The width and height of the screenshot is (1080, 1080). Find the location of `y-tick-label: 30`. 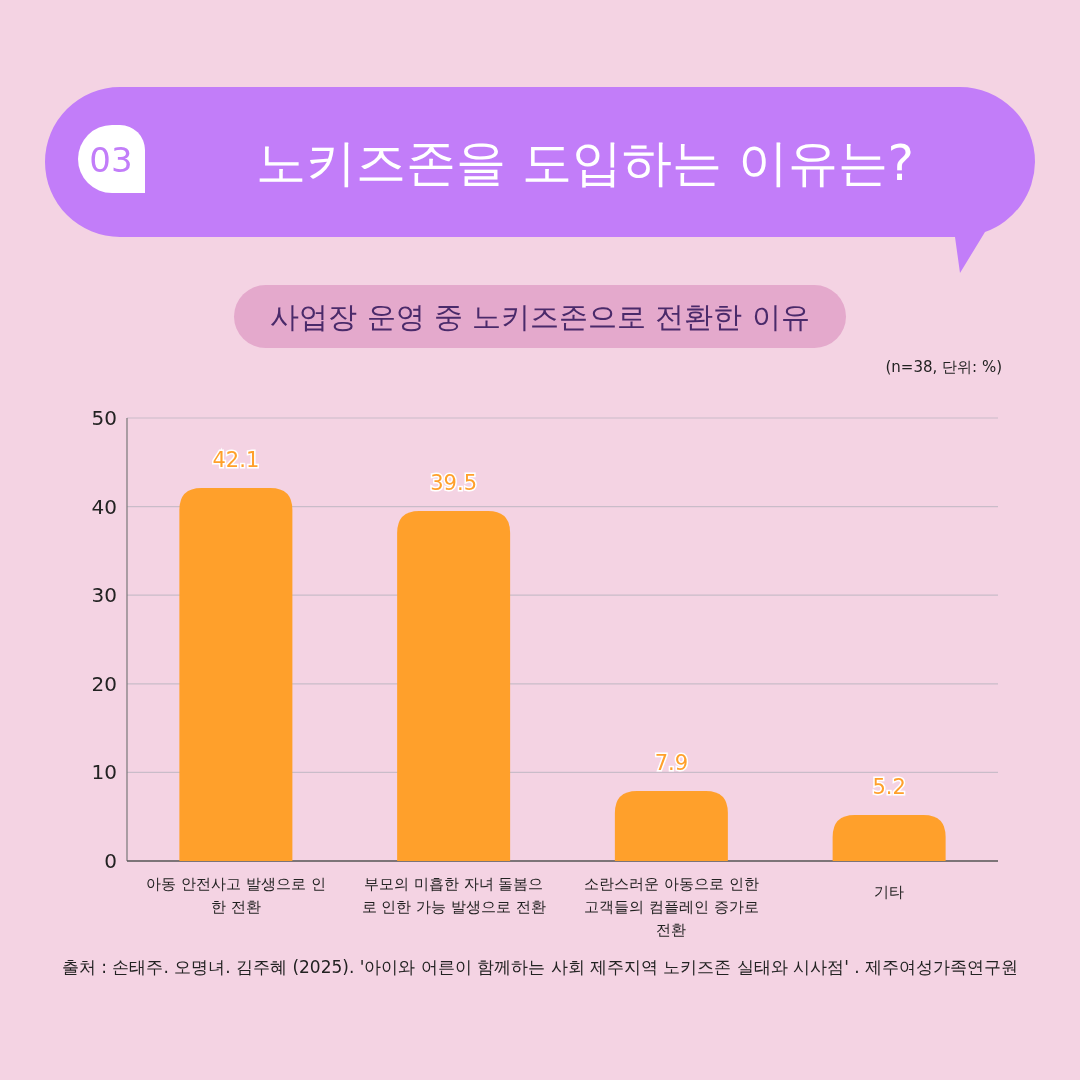

y-tick-label: 30 is located at coordinates (104, 595).